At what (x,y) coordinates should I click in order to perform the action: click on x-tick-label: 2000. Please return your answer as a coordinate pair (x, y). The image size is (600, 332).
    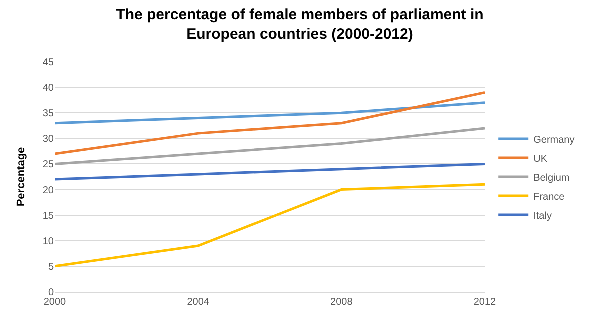
    Looking at the image, I should click on (55, 302).